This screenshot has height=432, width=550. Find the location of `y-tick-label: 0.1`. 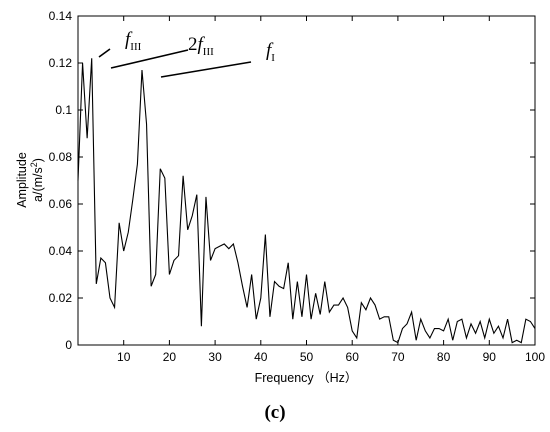

y-tick-label: 0.1 is located at coordinates (63, 110).